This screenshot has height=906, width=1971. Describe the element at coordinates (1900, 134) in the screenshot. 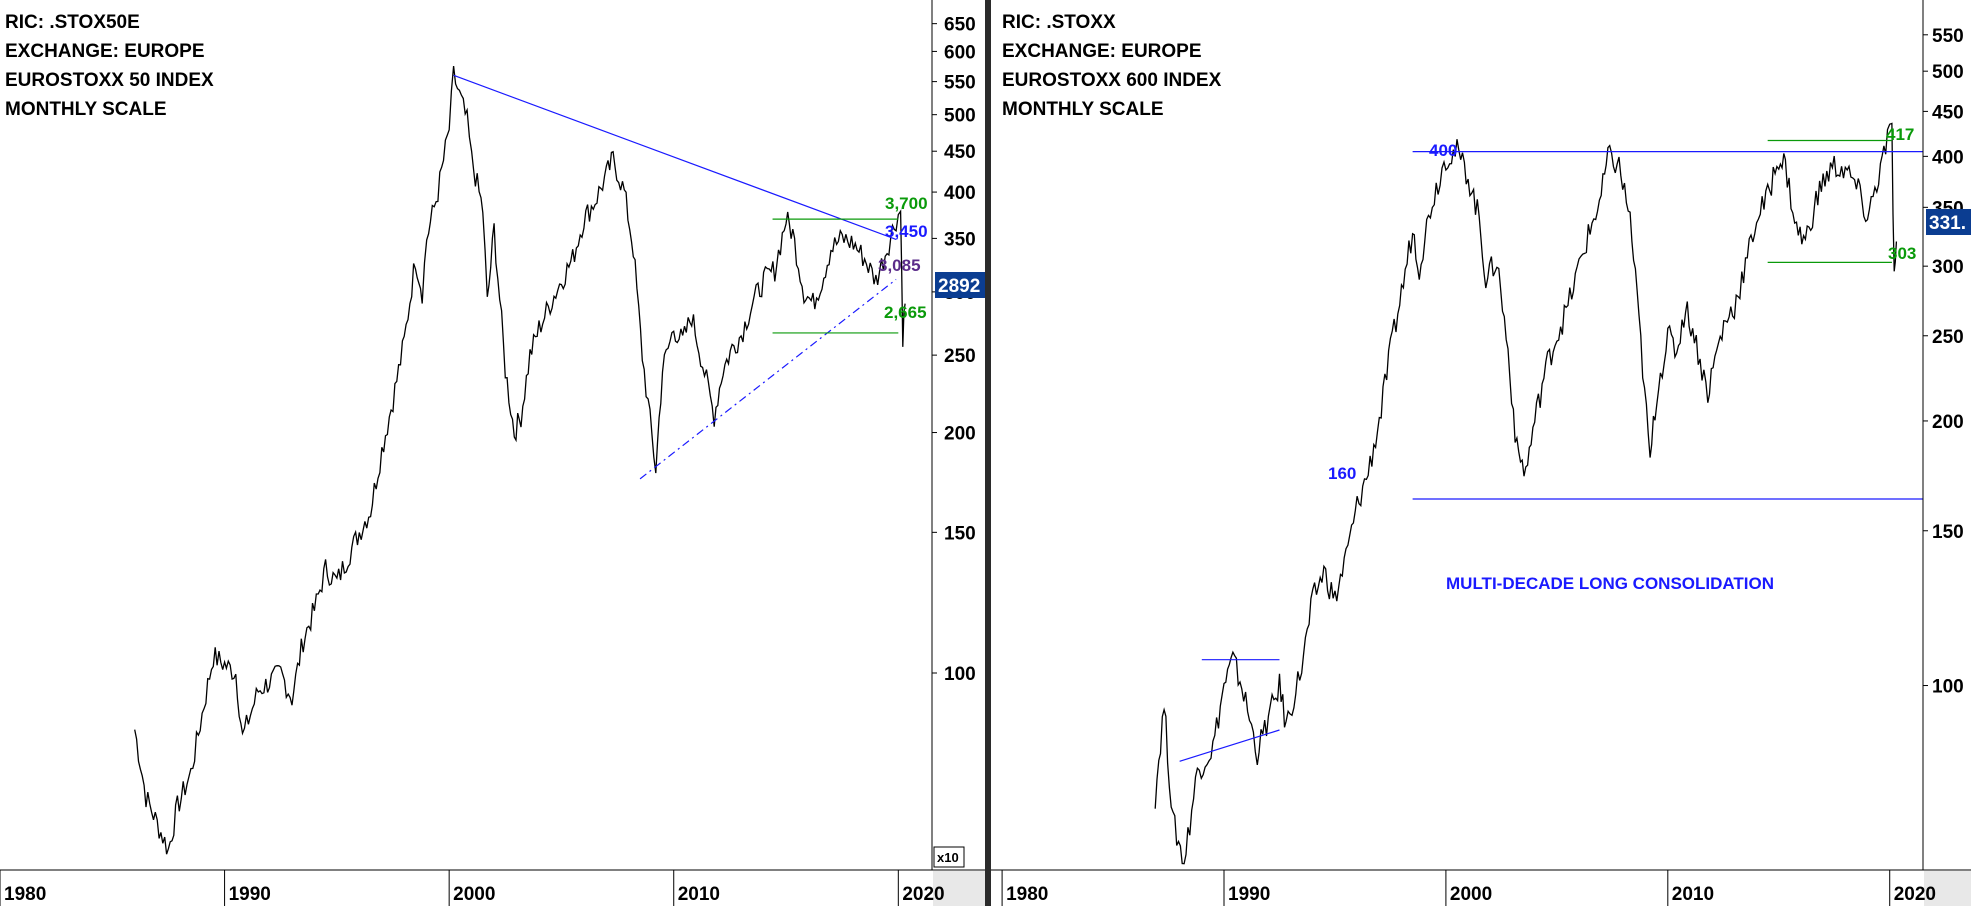

I see `right-label-417: 417` at that location.